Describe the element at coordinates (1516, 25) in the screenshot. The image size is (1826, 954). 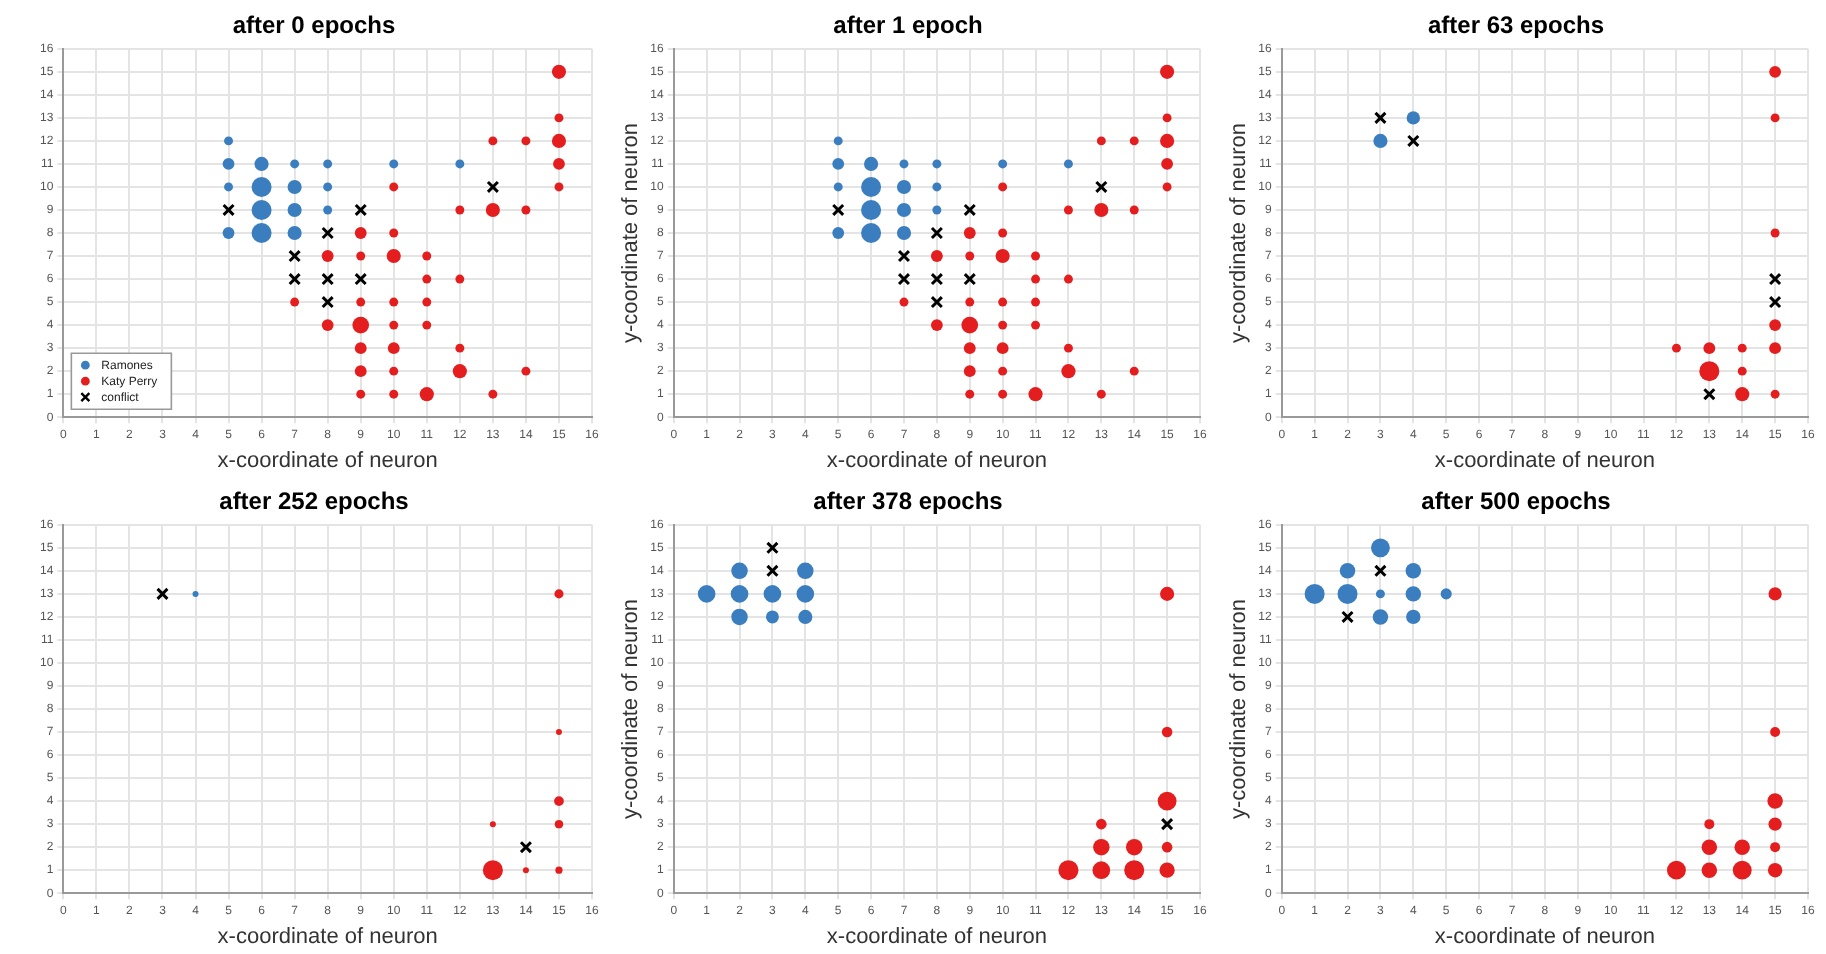
I see `chart-title: after 63 epochs` at that location.